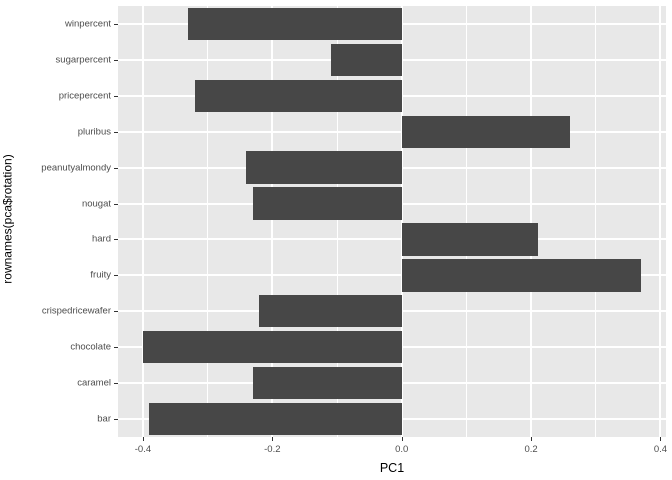 Image resolution: width=672 pixels, height=480 pixels. Describe the element at coordinates (660, 449) in the screenshot. I see `x-tick-label: 0.4` at that location.